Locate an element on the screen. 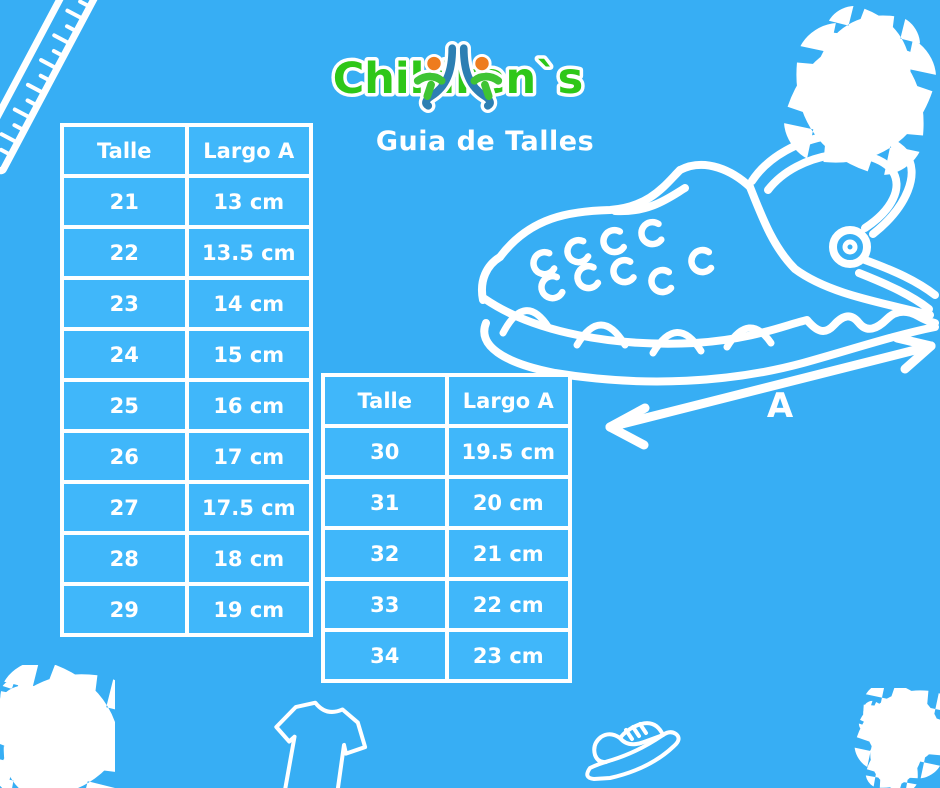 The height and width of the screenshot is (788, 940). table-row: 21 13 cm is located at coordinates (186, 201).